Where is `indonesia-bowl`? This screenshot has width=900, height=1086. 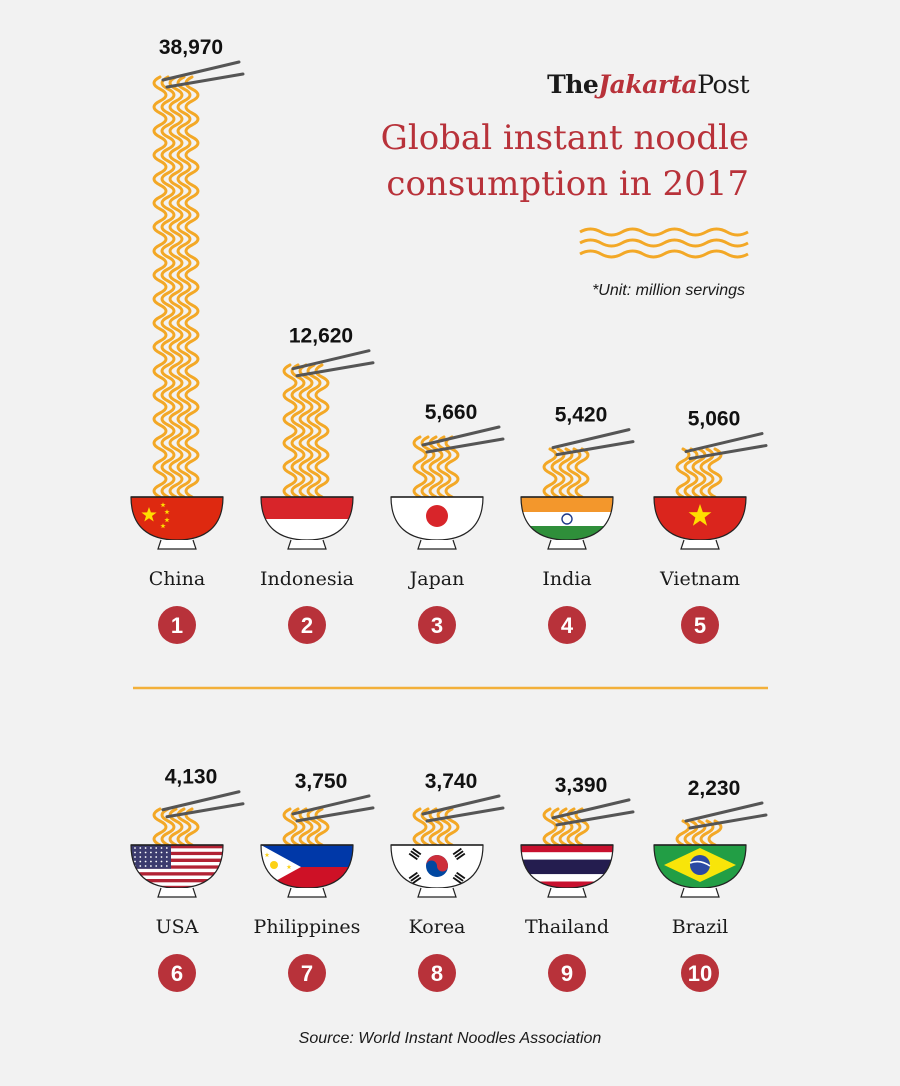 indonesia-bowl is located at coordinates (307, 523).